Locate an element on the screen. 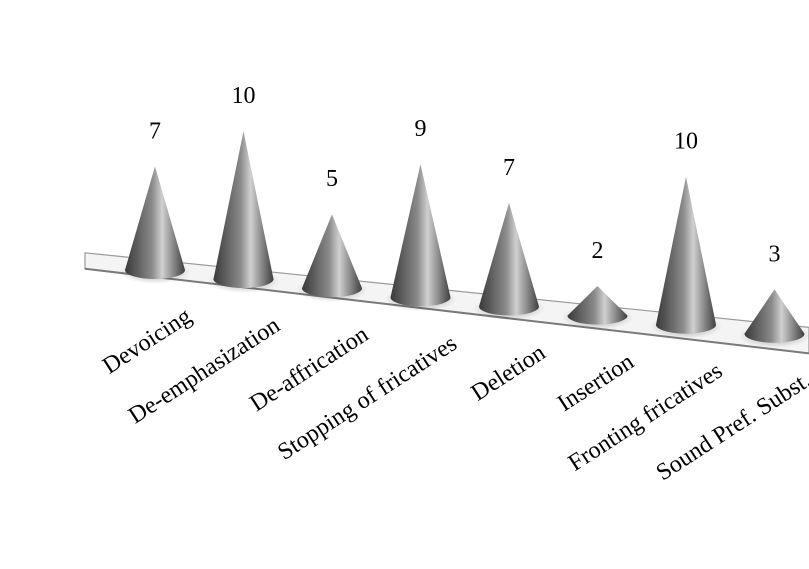 This screenshot has width=809, height=569. data-label: 3 is located at coordinates (775, 254).